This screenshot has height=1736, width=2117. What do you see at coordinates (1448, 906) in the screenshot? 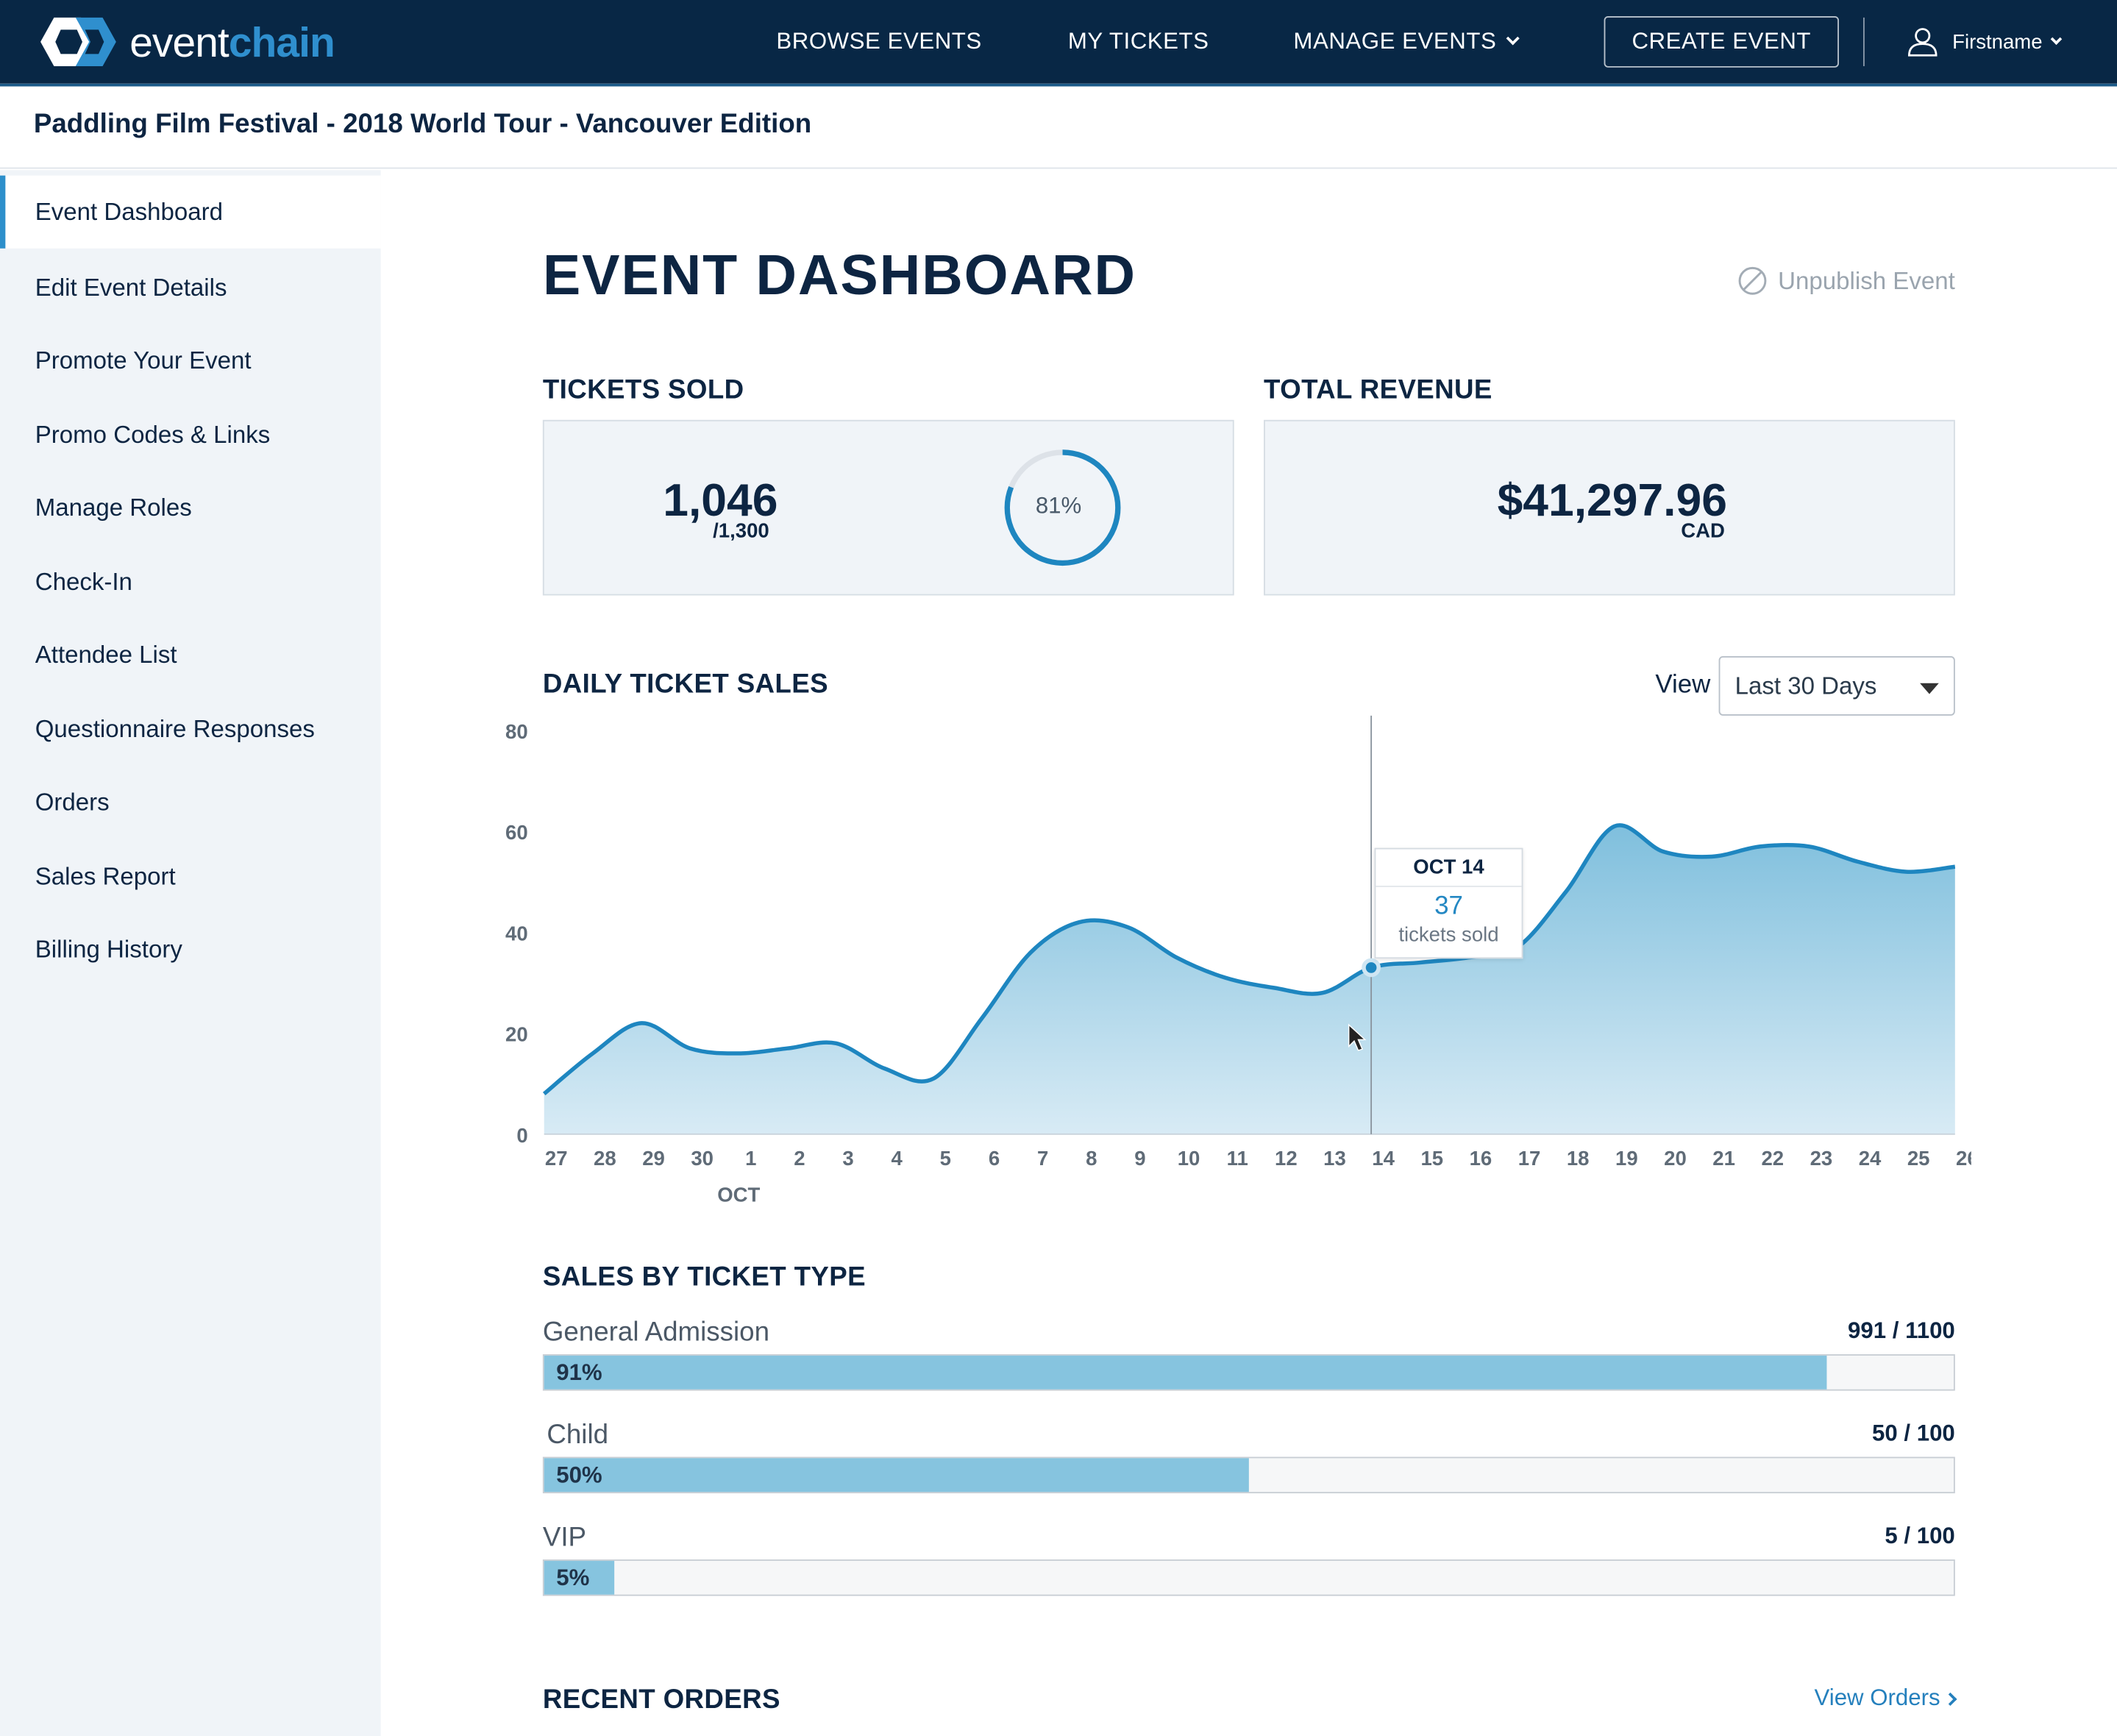
I see `tooltip-value: 37` at bounding box center [1448, 906].